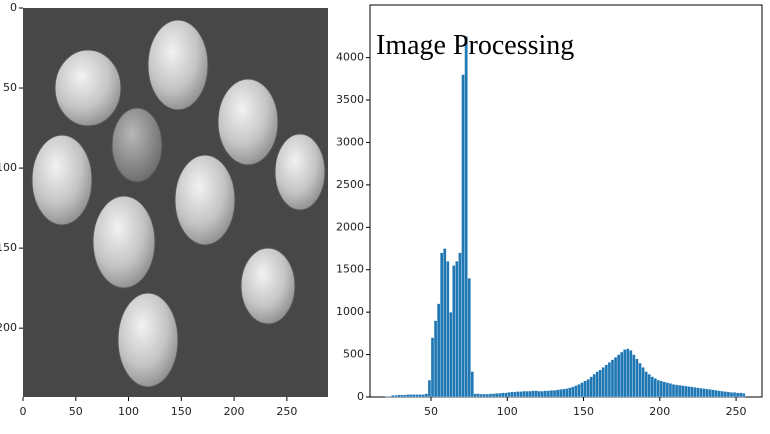 This screenshot has height=434, width=770. I want to click on x-tick-label: 0, so click(23, 411).